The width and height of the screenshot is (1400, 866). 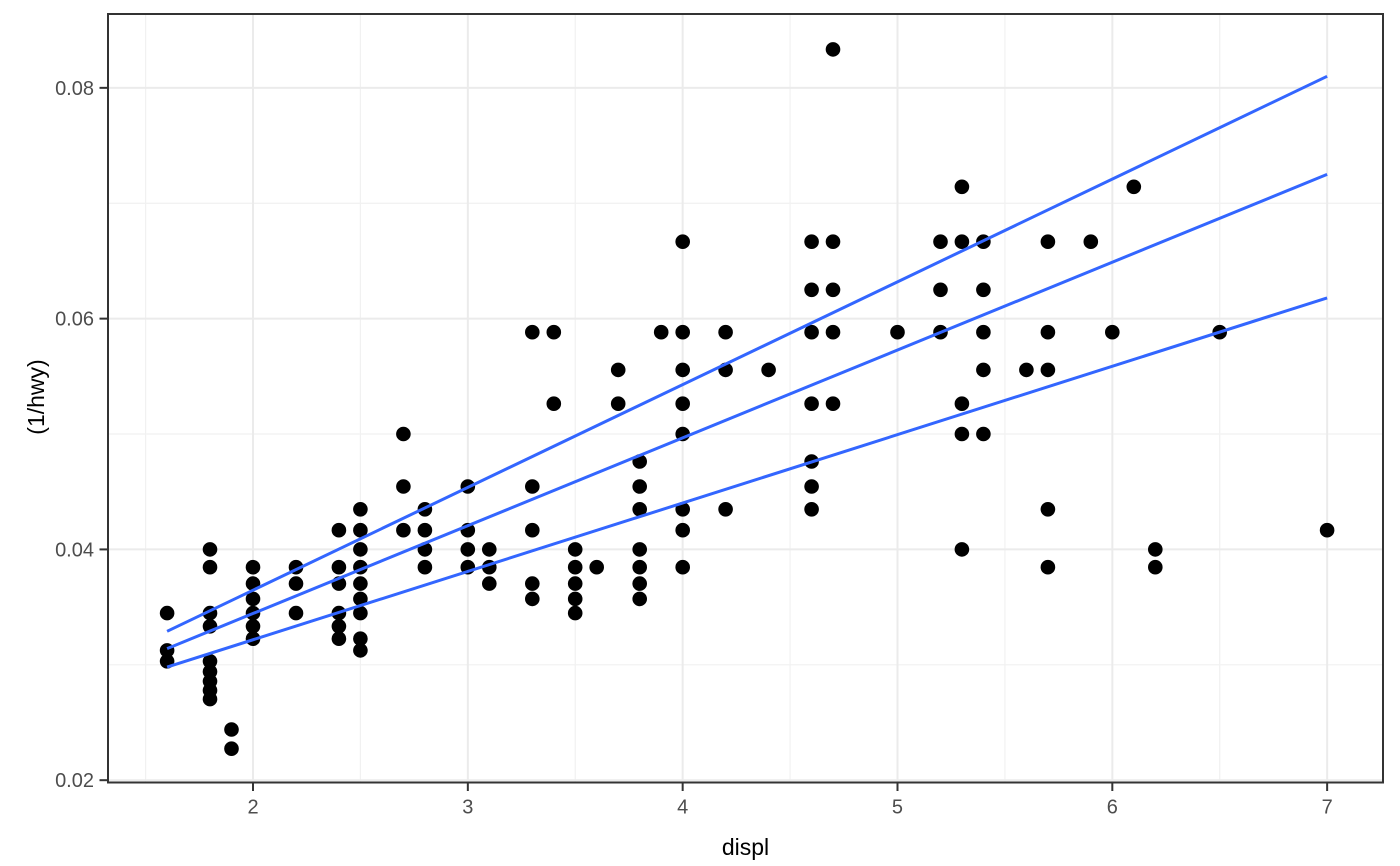 What do you see at coordinates (74, 550) in the screenshot?
I see `y-tick-label: 0.04` at bounding box center [74, 550].